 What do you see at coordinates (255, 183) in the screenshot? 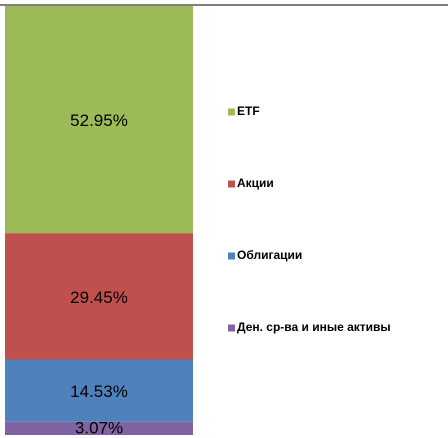
I see `legend-label: Акции` at bounding box center [255, 183].